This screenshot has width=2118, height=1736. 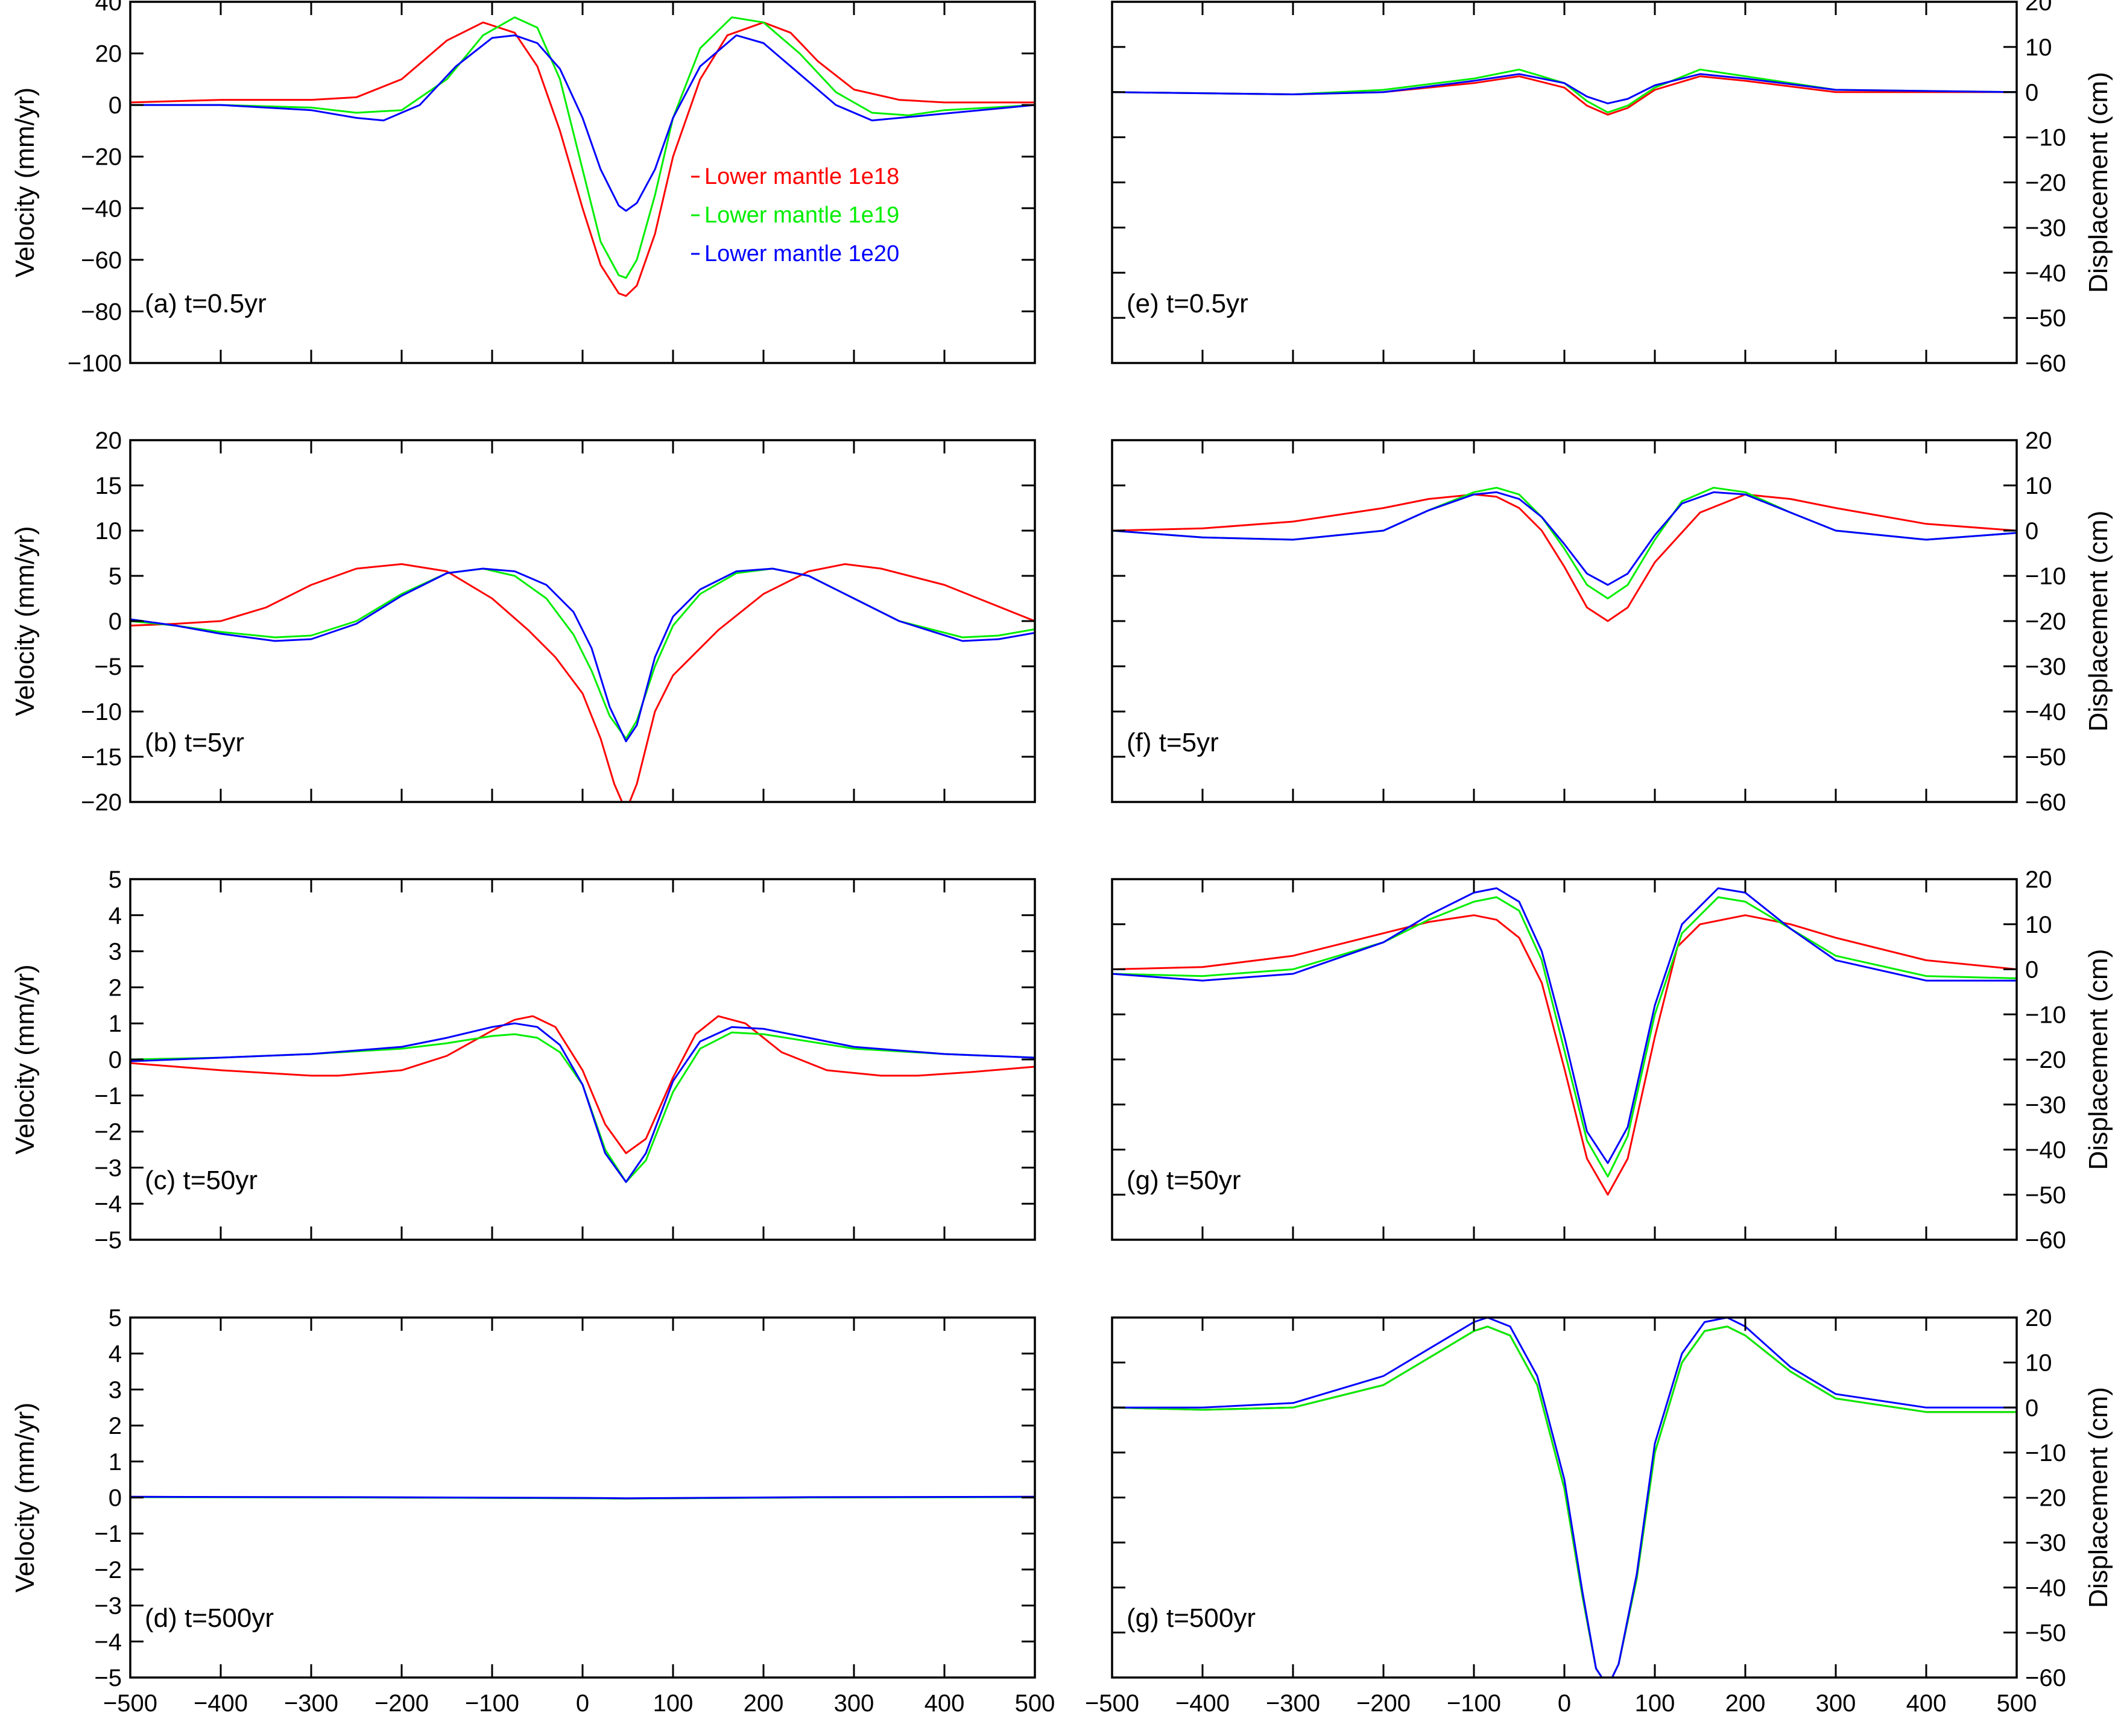 What do you see at coordinates (801, 254) in the screenshot?
I see `legend-label-3: Lower mantle 1e20` at bounding box center [801, 254].